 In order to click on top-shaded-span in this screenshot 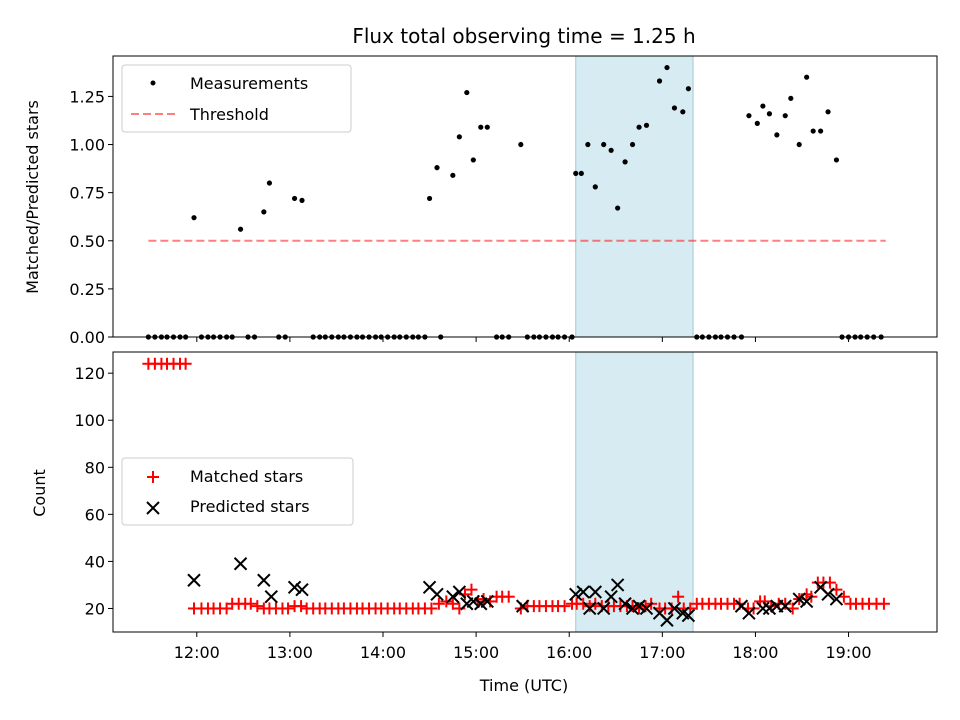, I will do `click(634, 196)`.